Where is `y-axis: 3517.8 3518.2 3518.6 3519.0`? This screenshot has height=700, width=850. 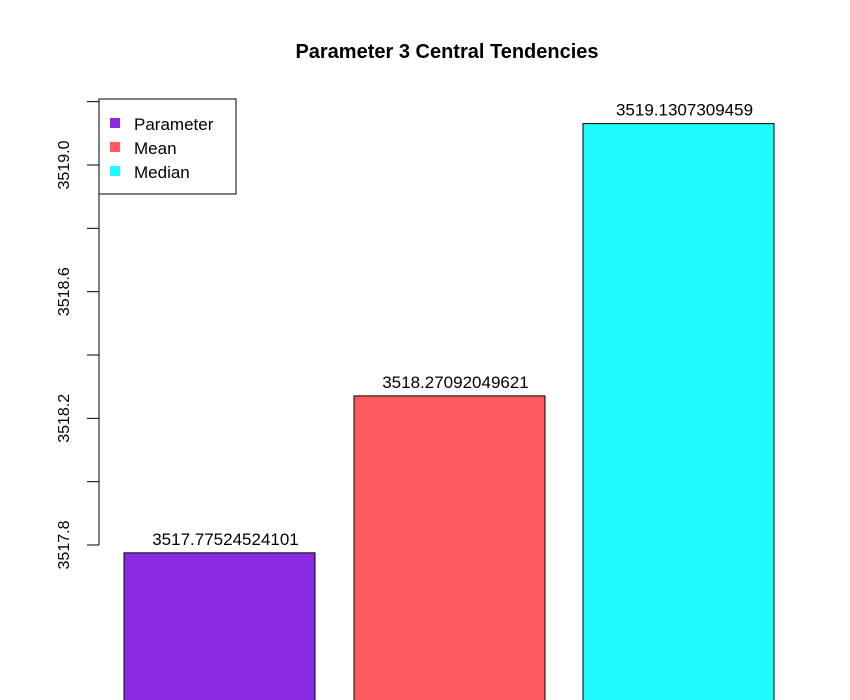 y-axis: 3517.8 3518.2 3518.6 3519.0 is located at coordinates (78, 335).